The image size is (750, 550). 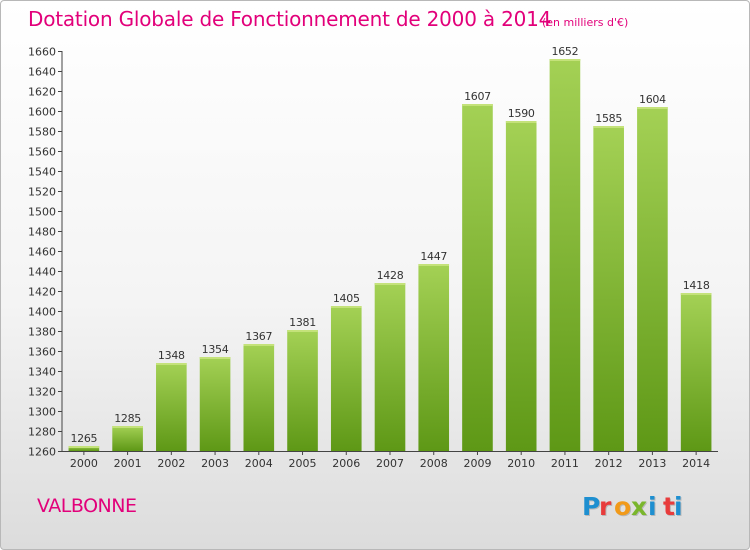 I want to click on logo-letter: P, so click(x=591, y=506).